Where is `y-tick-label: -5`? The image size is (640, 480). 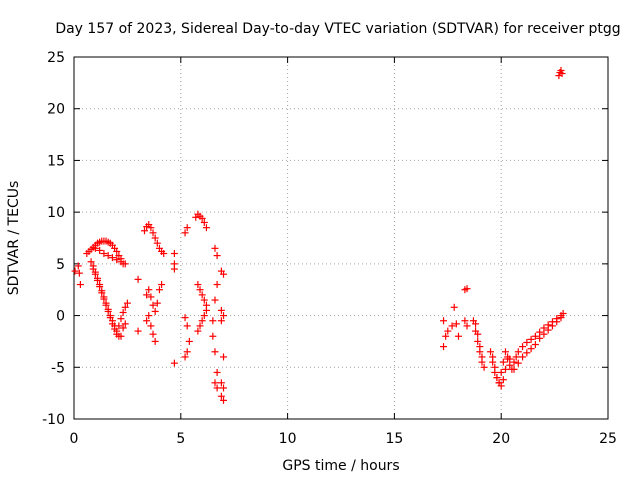
y-tick-label: -5 is located at coordinates (58, 368).